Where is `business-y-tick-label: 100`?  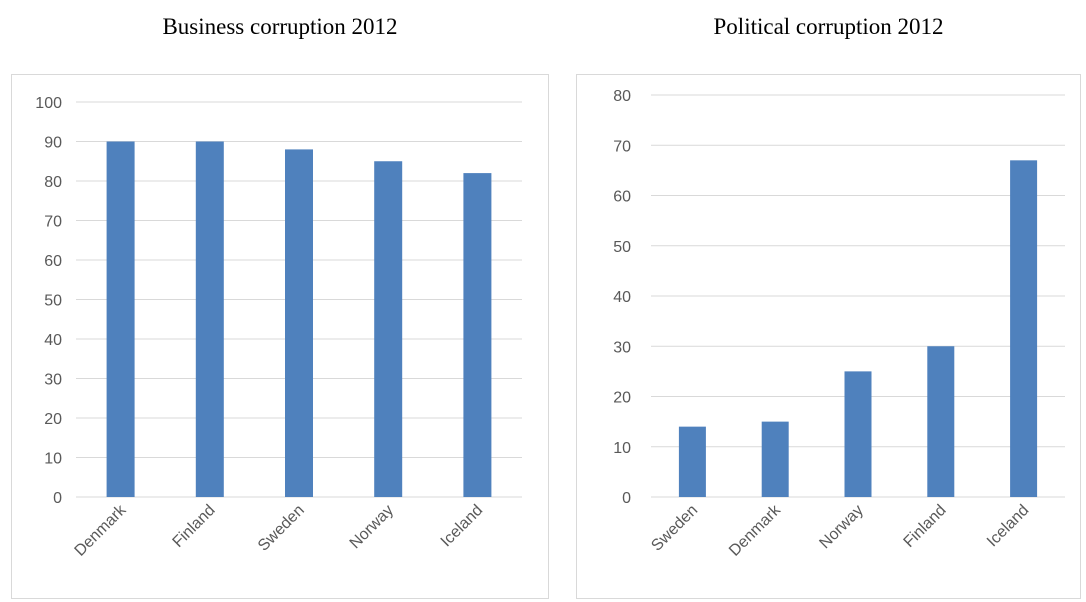 business-y-tick-label: 100 is located at coordinates (48, 103).